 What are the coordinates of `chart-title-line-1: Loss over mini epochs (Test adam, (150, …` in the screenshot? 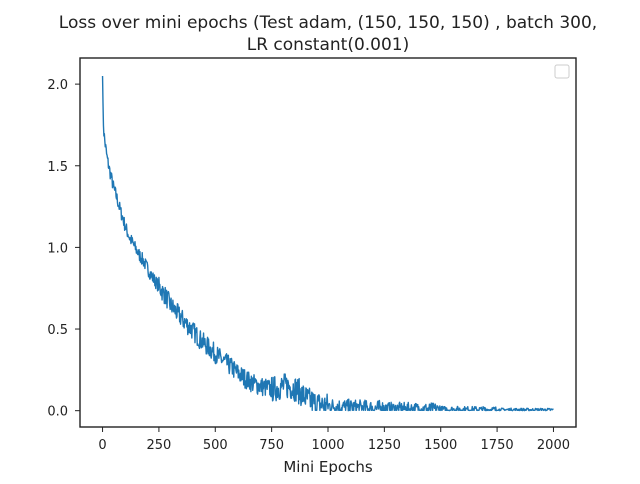 It's located at (328, 23).